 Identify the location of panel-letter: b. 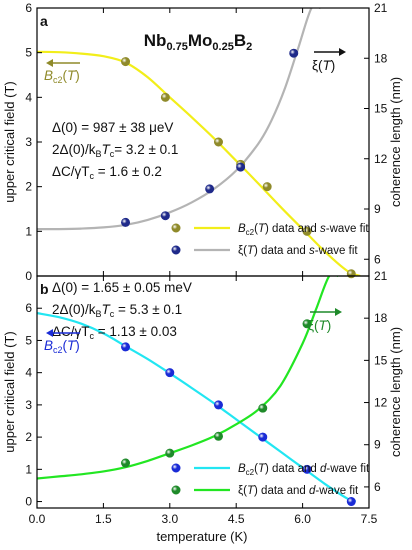
(44, 289).